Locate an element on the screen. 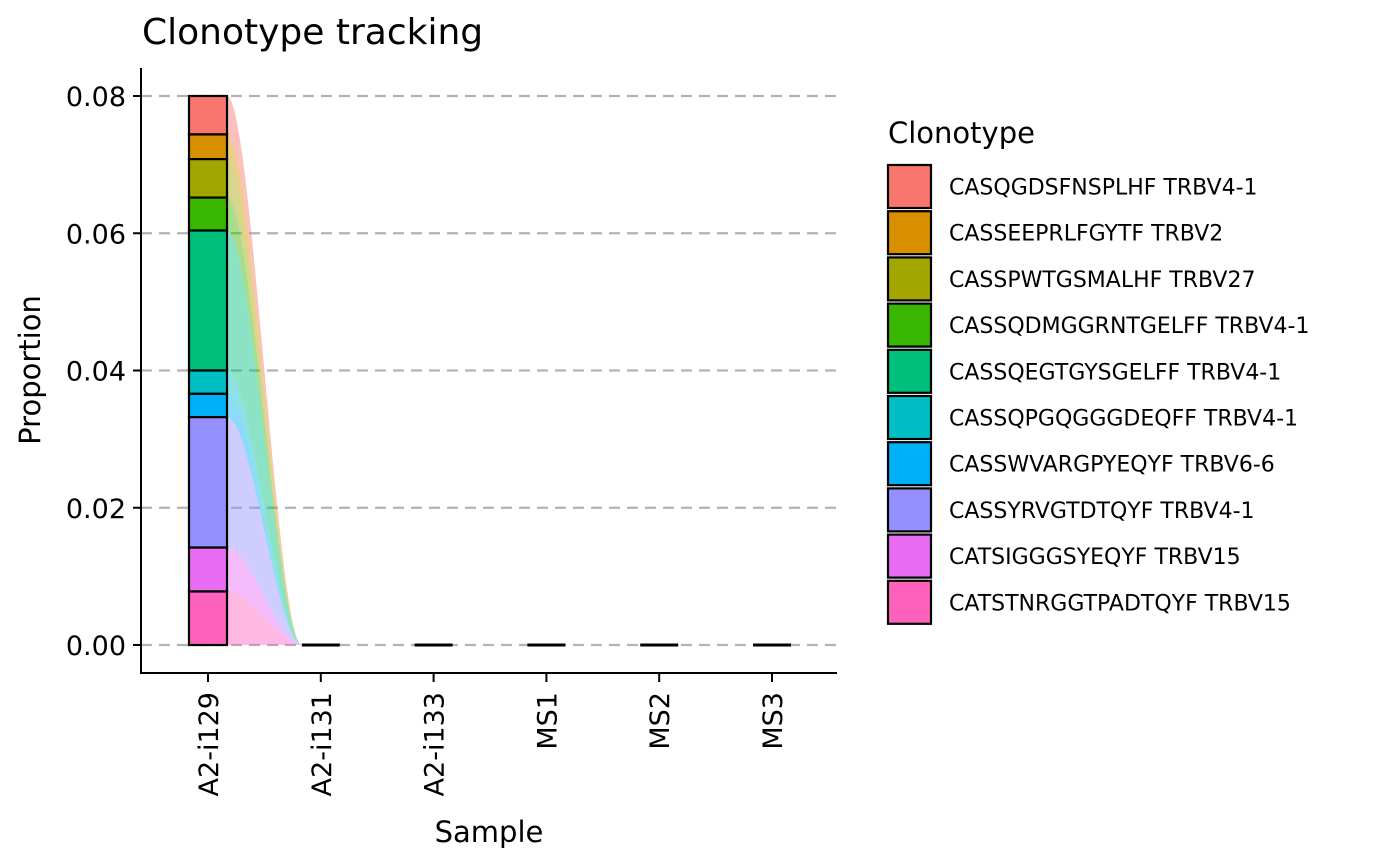  legend-label: CASQGDSFNSPLHF TRBV4-1 is located at coordinates (1103, 188).